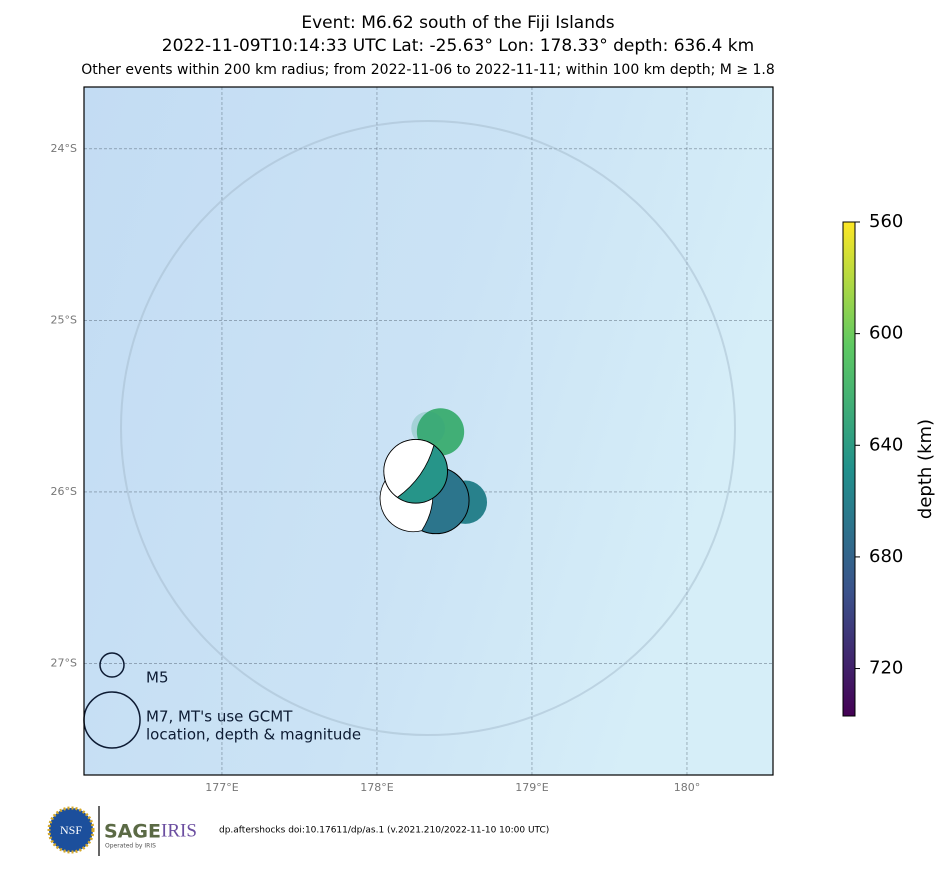  What do you see at coordinates (687, 787) in the screenshot?
I see `x-tick-label: 180°` at bounding box center [687, 787].